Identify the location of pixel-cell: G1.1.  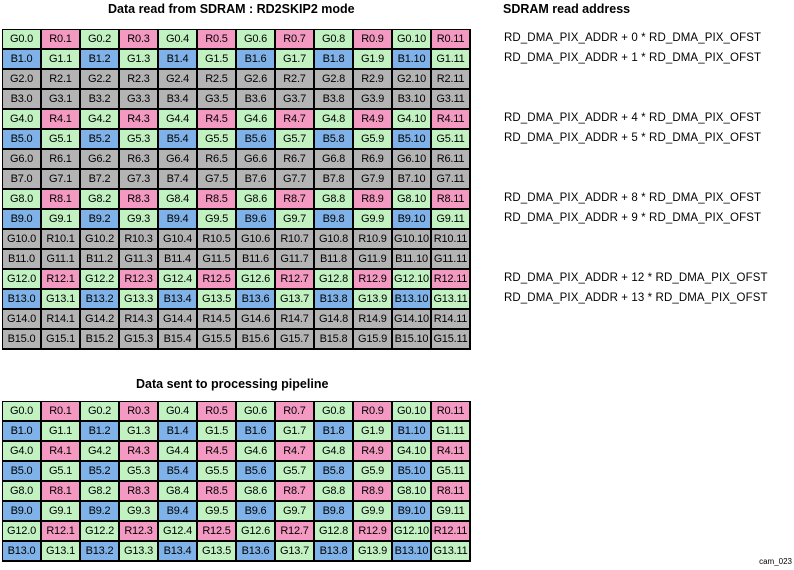
(61, 60).